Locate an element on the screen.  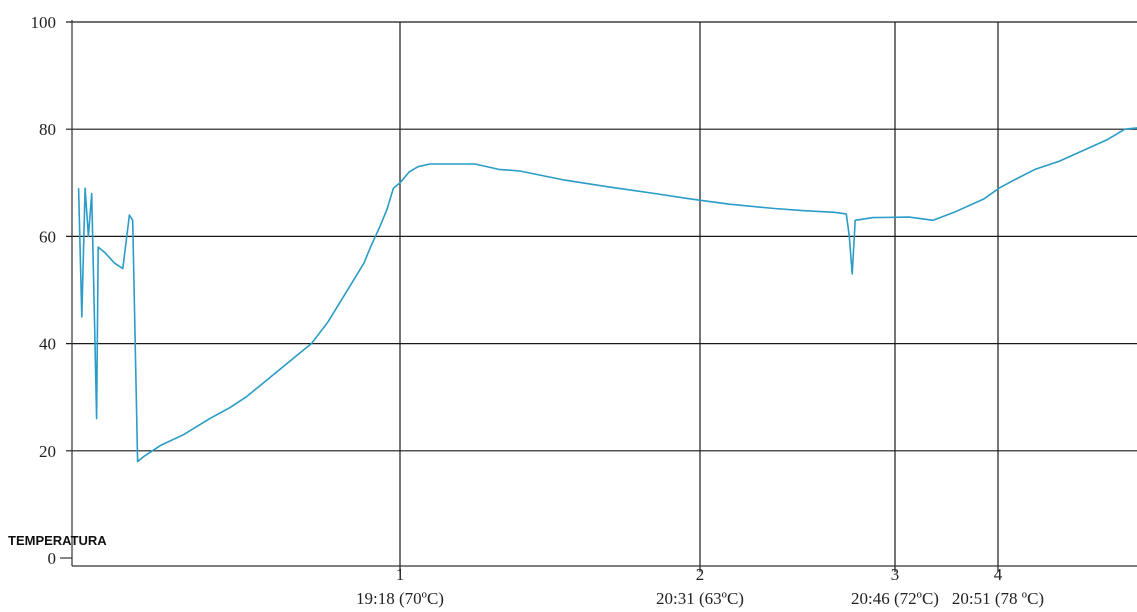
marker-number-4: 4 is located at coordinates (998, 574).